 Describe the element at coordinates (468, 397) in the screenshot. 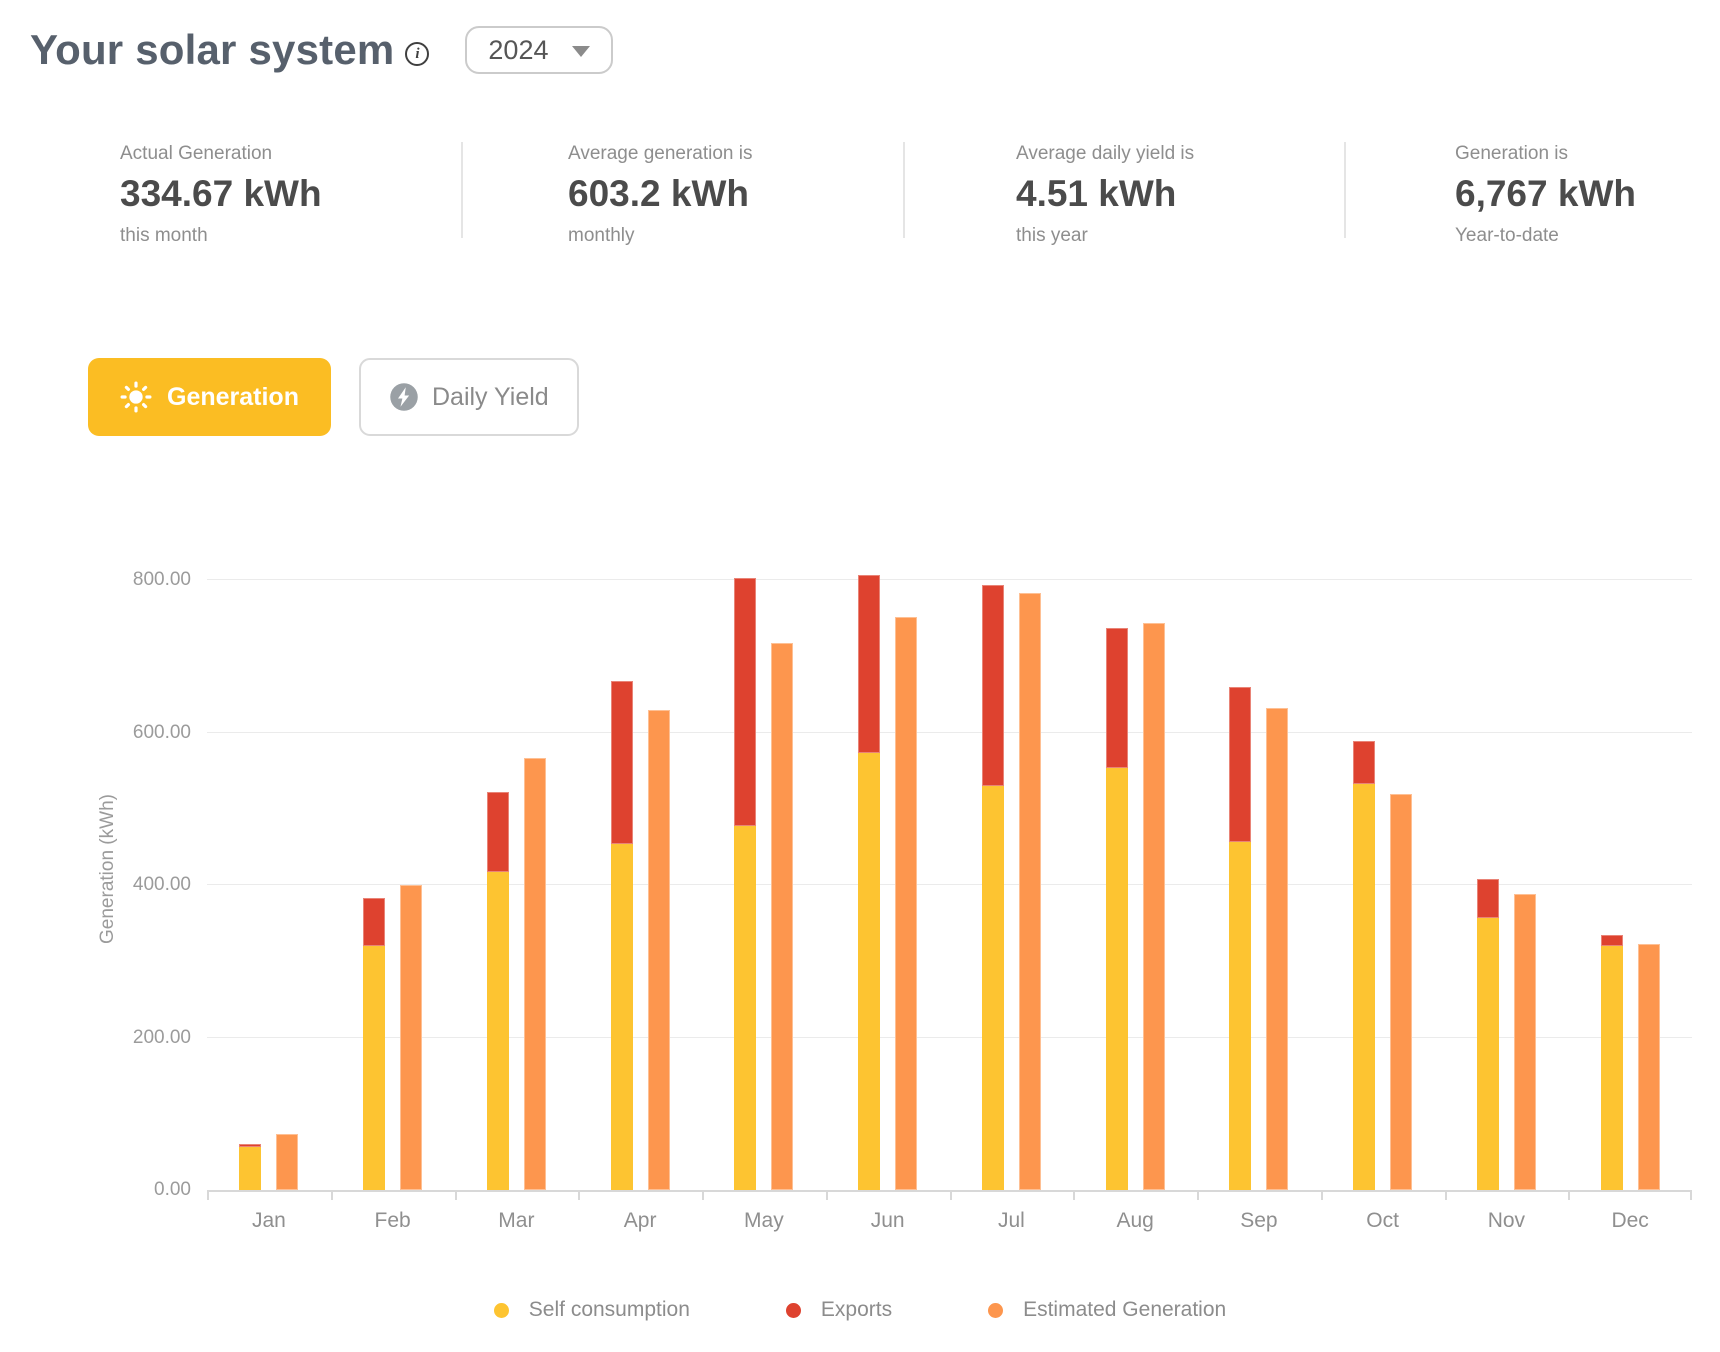

I see `tab-daily-yield: Daily Yield` at that location.